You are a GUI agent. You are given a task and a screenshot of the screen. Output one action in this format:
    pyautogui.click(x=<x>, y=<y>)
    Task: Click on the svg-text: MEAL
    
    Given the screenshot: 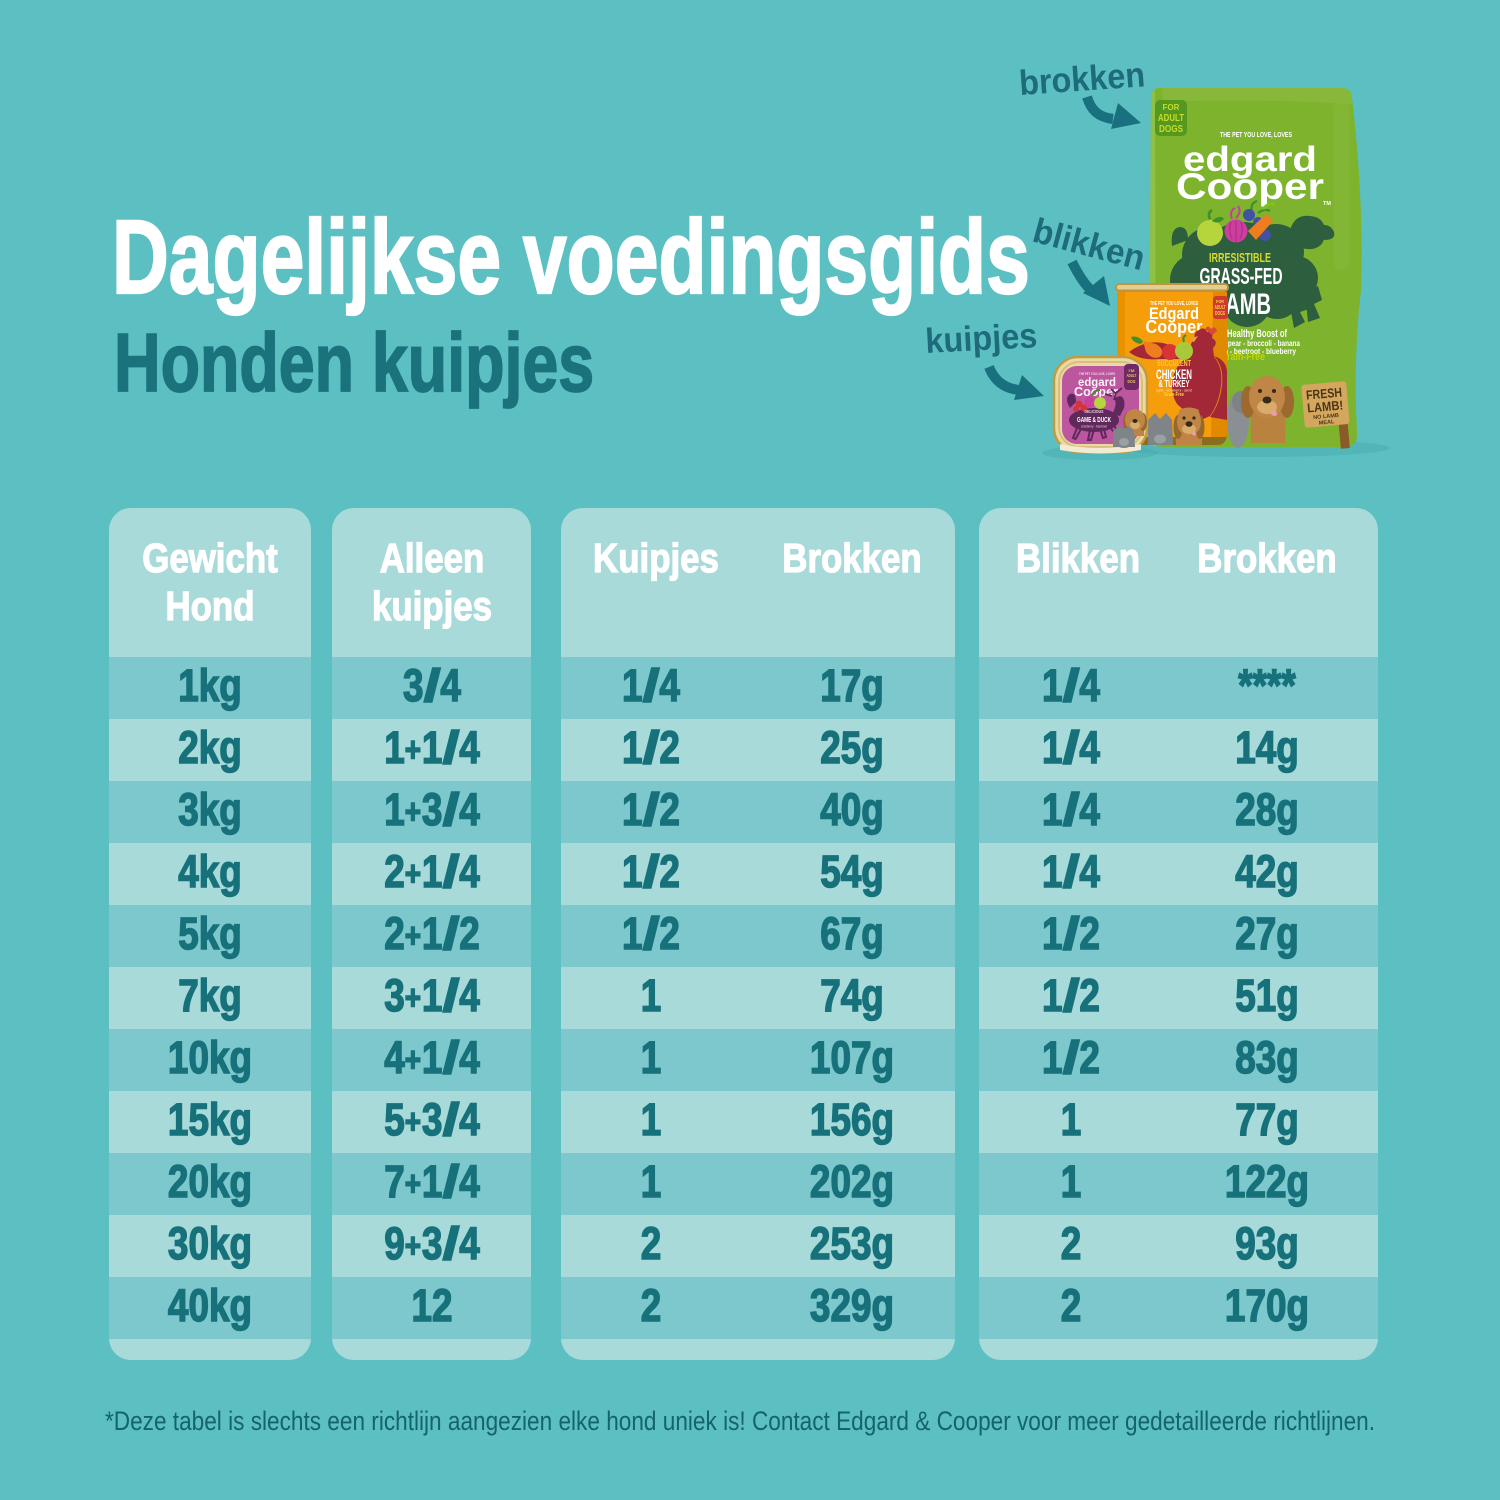 What is the action you would take?
    pyautogui.click(x=1327, y=422)
    